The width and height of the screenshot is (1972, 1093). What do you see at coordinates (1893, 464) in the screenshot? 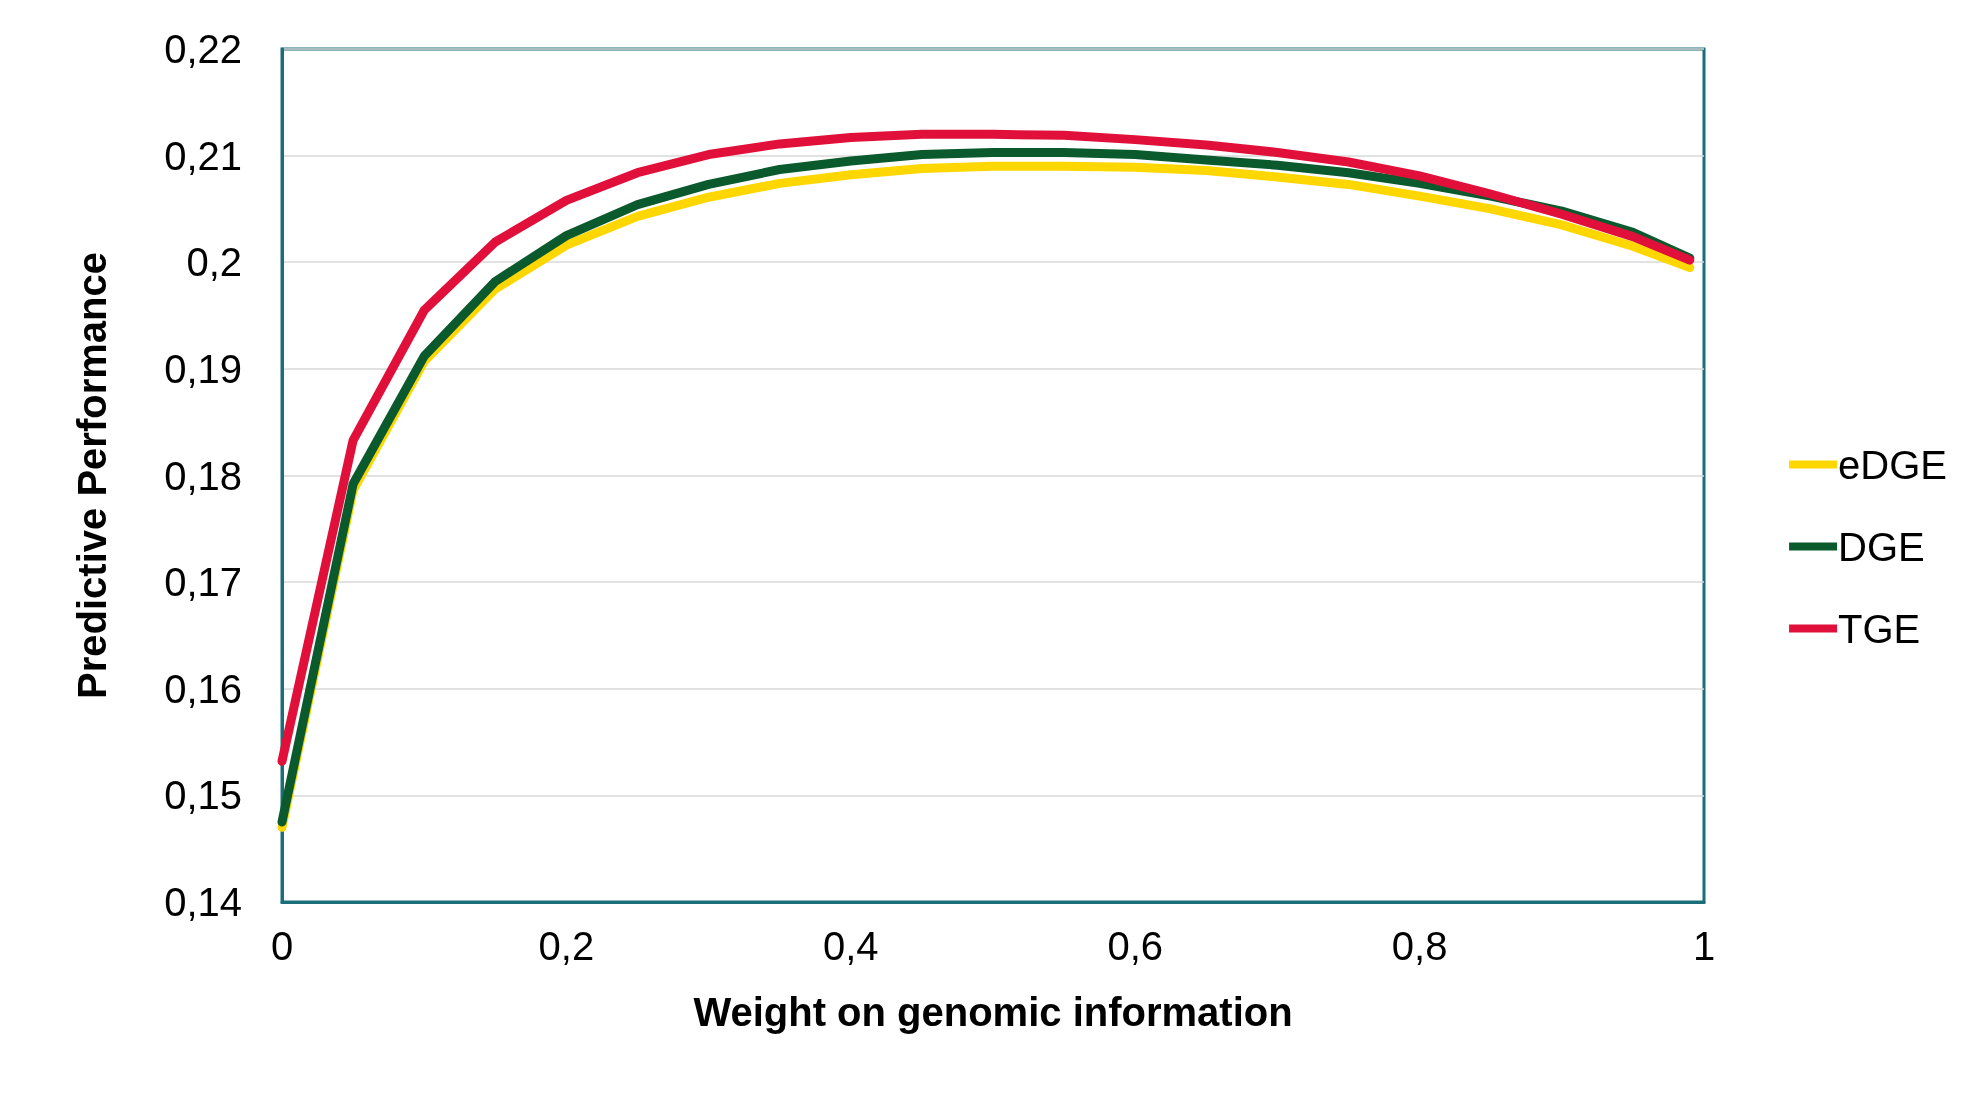
I see `legend-label: eDGE` at bounding box center [1893, 464].